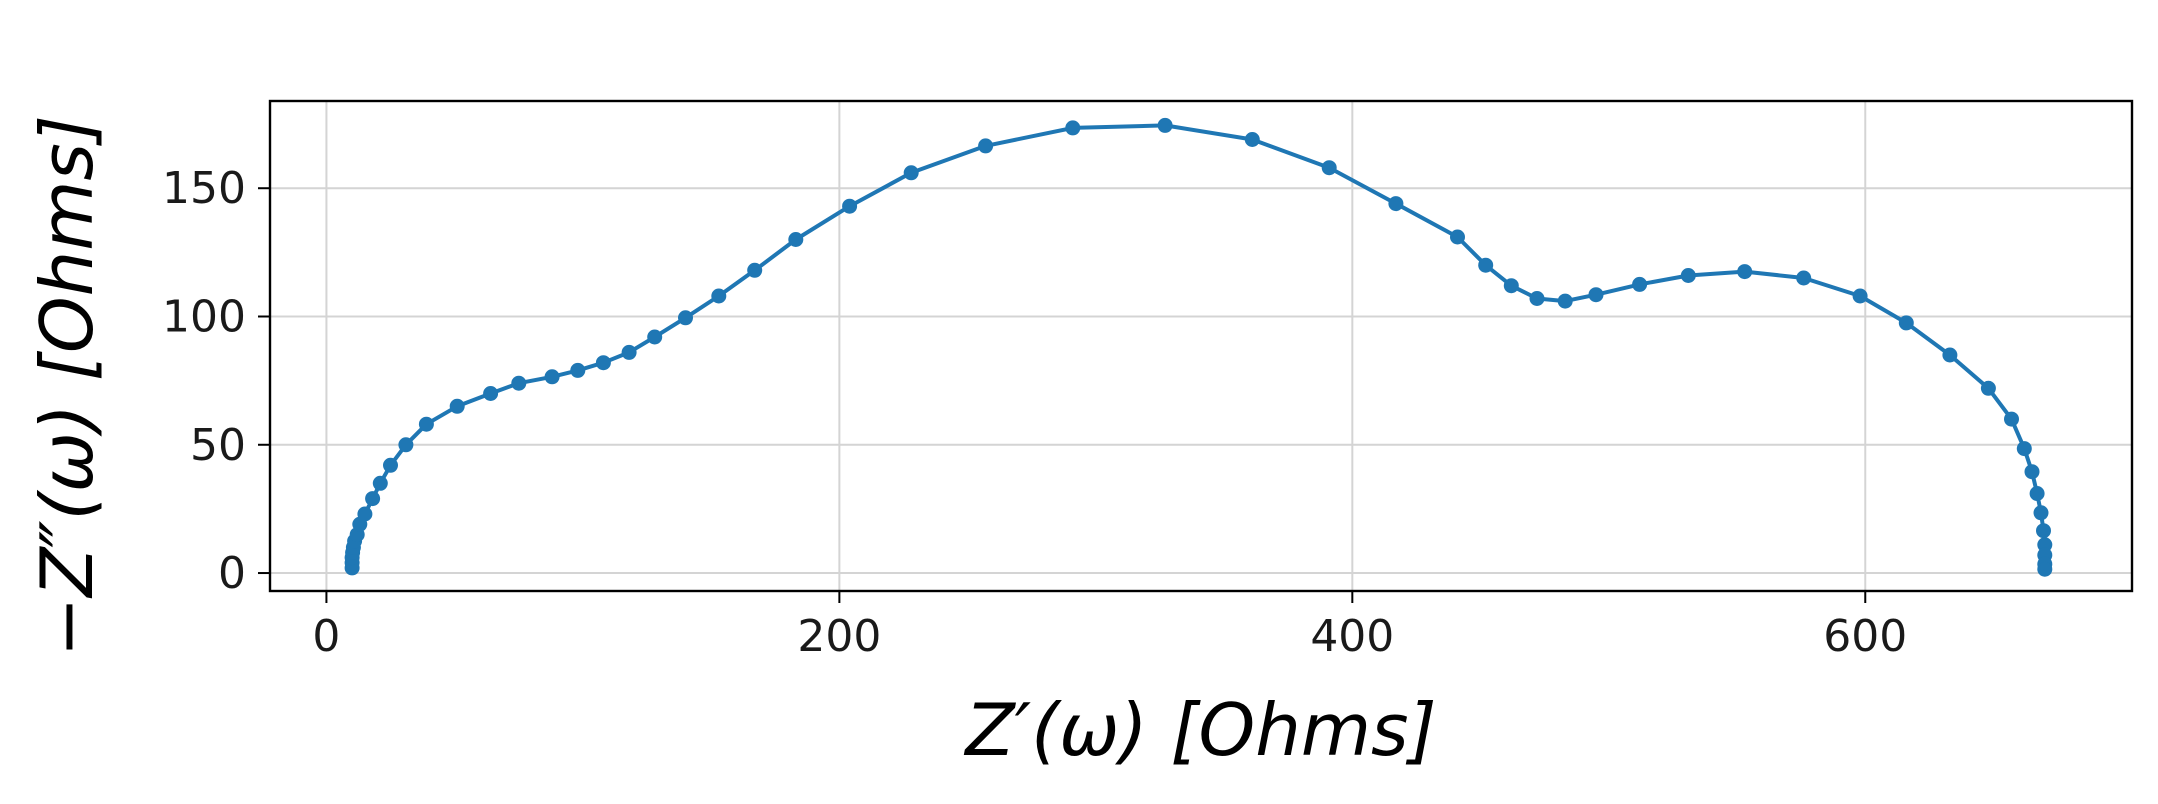 Image resolution: width=2158 pixels, height=804 pixels. What do you see at coordinates (839, 636) in the screenshot?
I see `x-tick-label: 200` at bounding box center [839, 636].